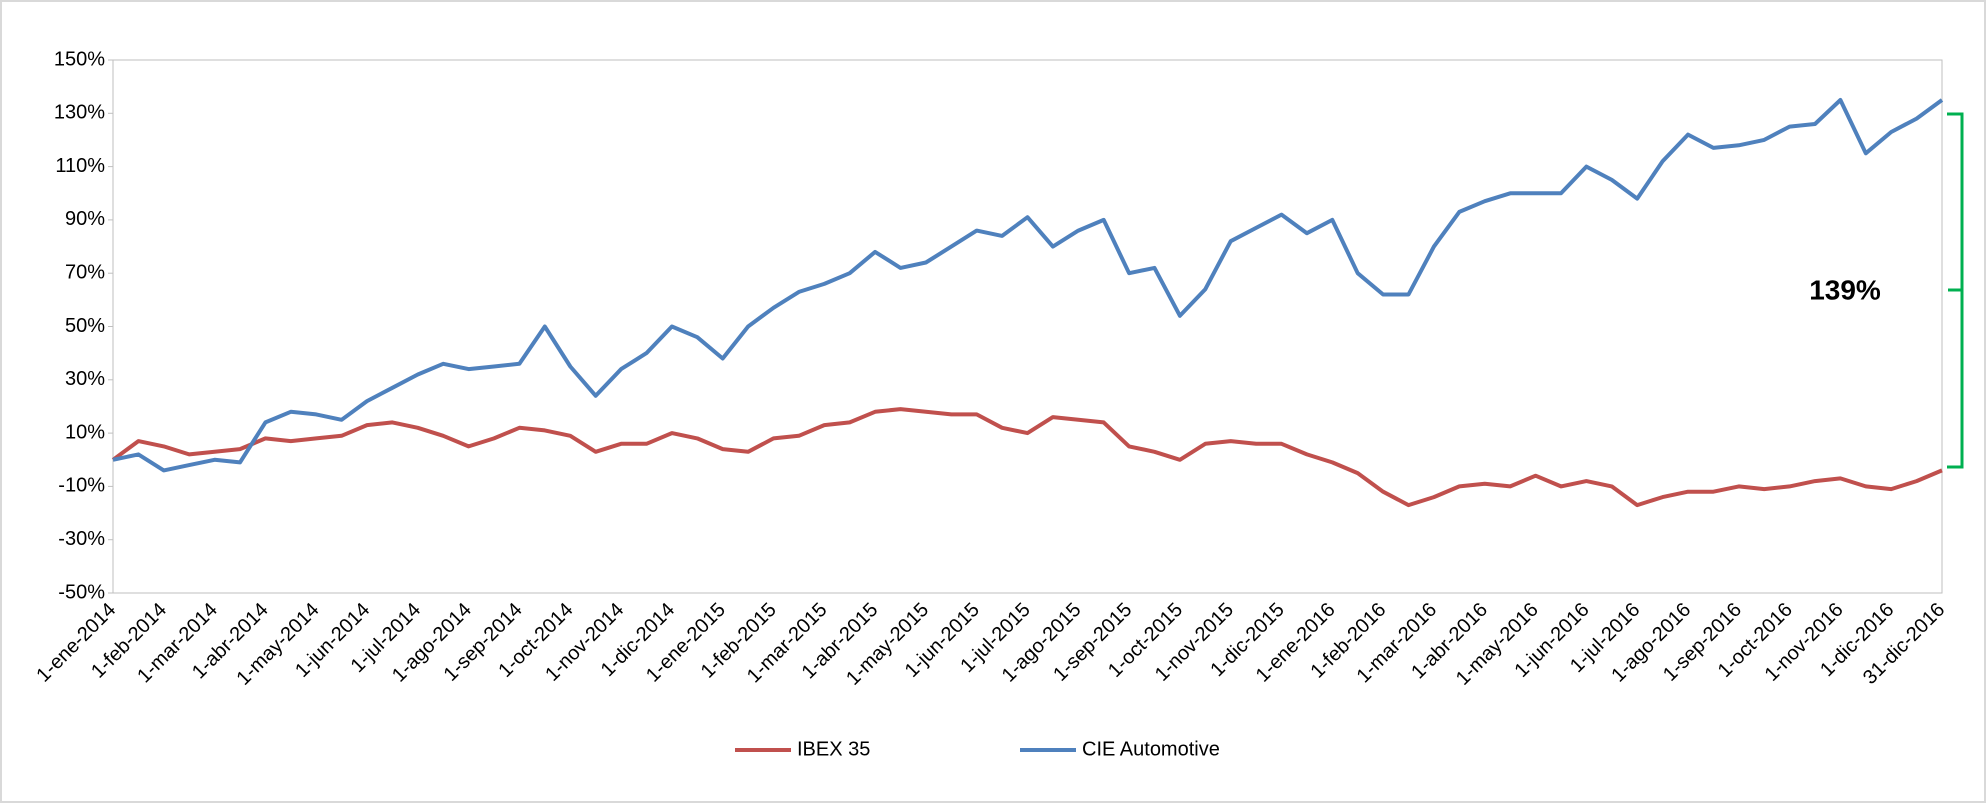  What do you see at coordinates (85, 326) in the screenshot?
I see `y-tick-label: 50%` at bounding box center [85, 326].